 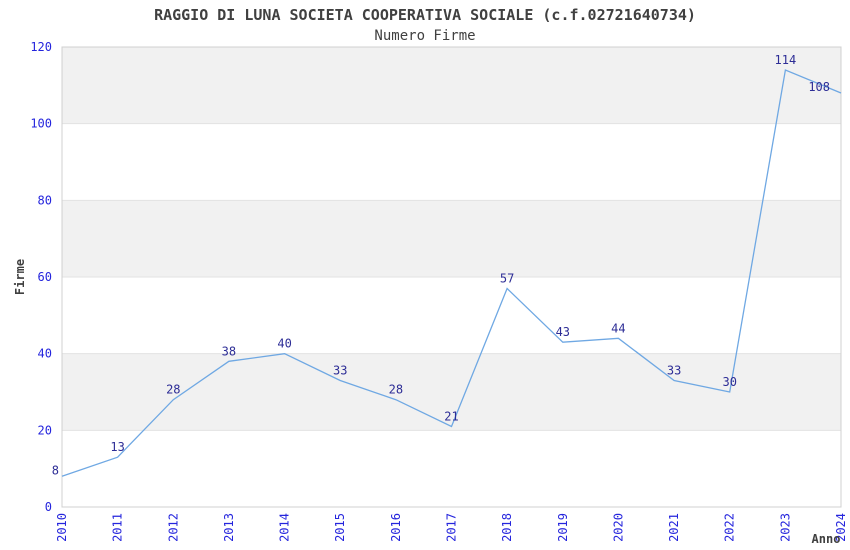 I want to click on value-label: 21, so click(x=451, y=417).